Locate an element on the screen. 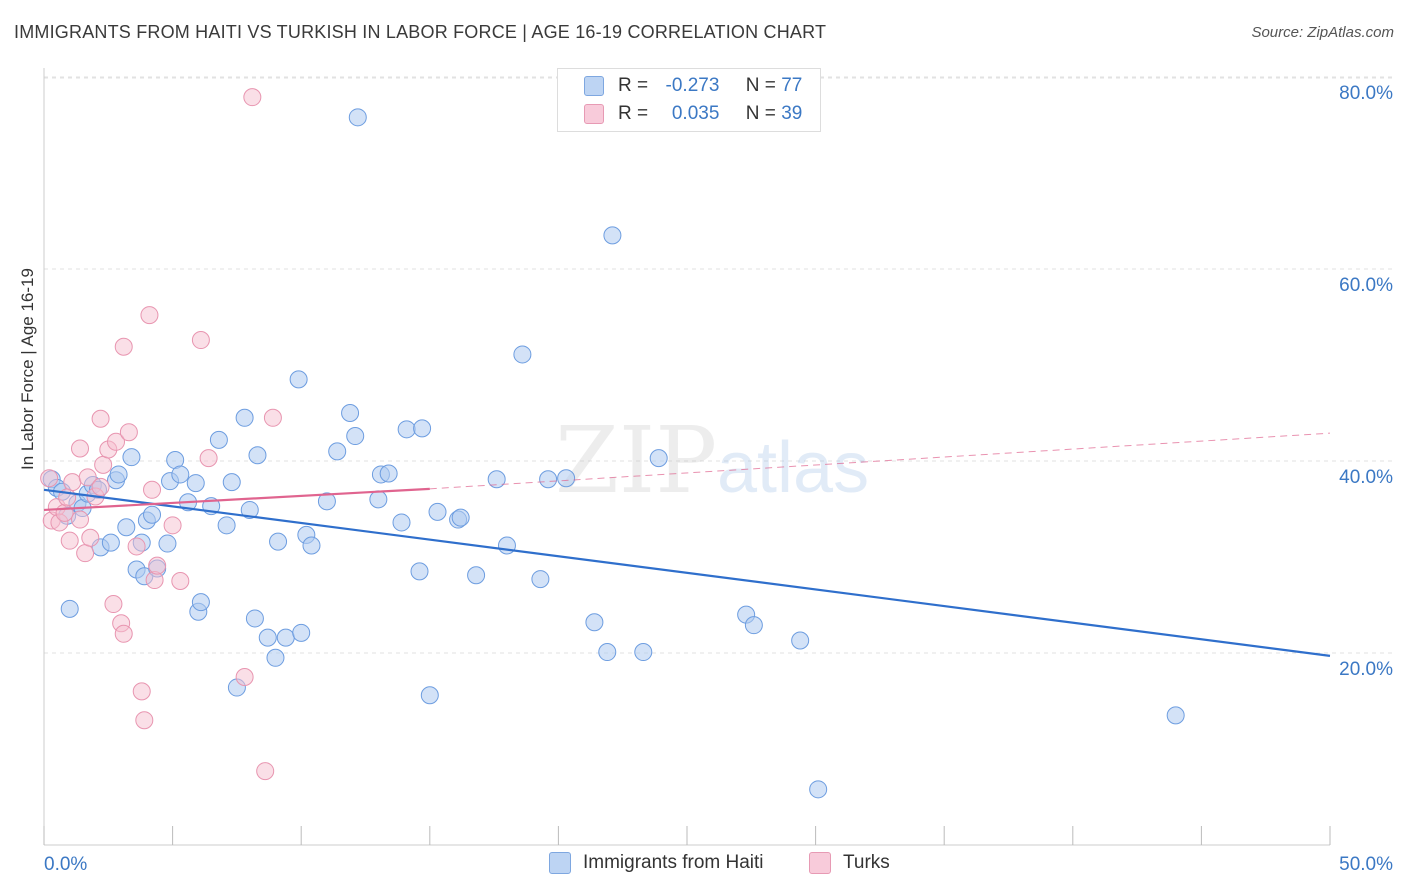  watermark: ZIP atlas is located at coordinates (712, 460).